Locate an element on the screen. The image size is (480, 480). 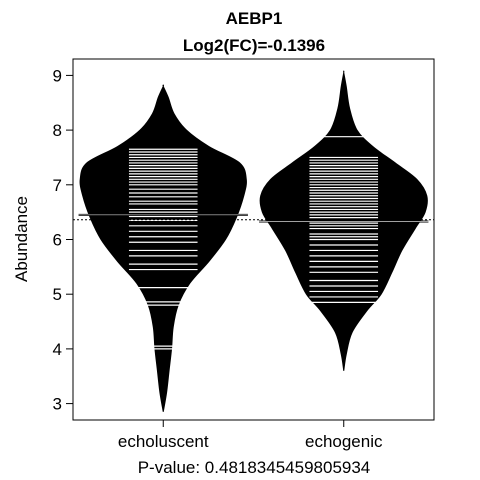
y-axis-label: Abundance is located at coordinates (21, 239).